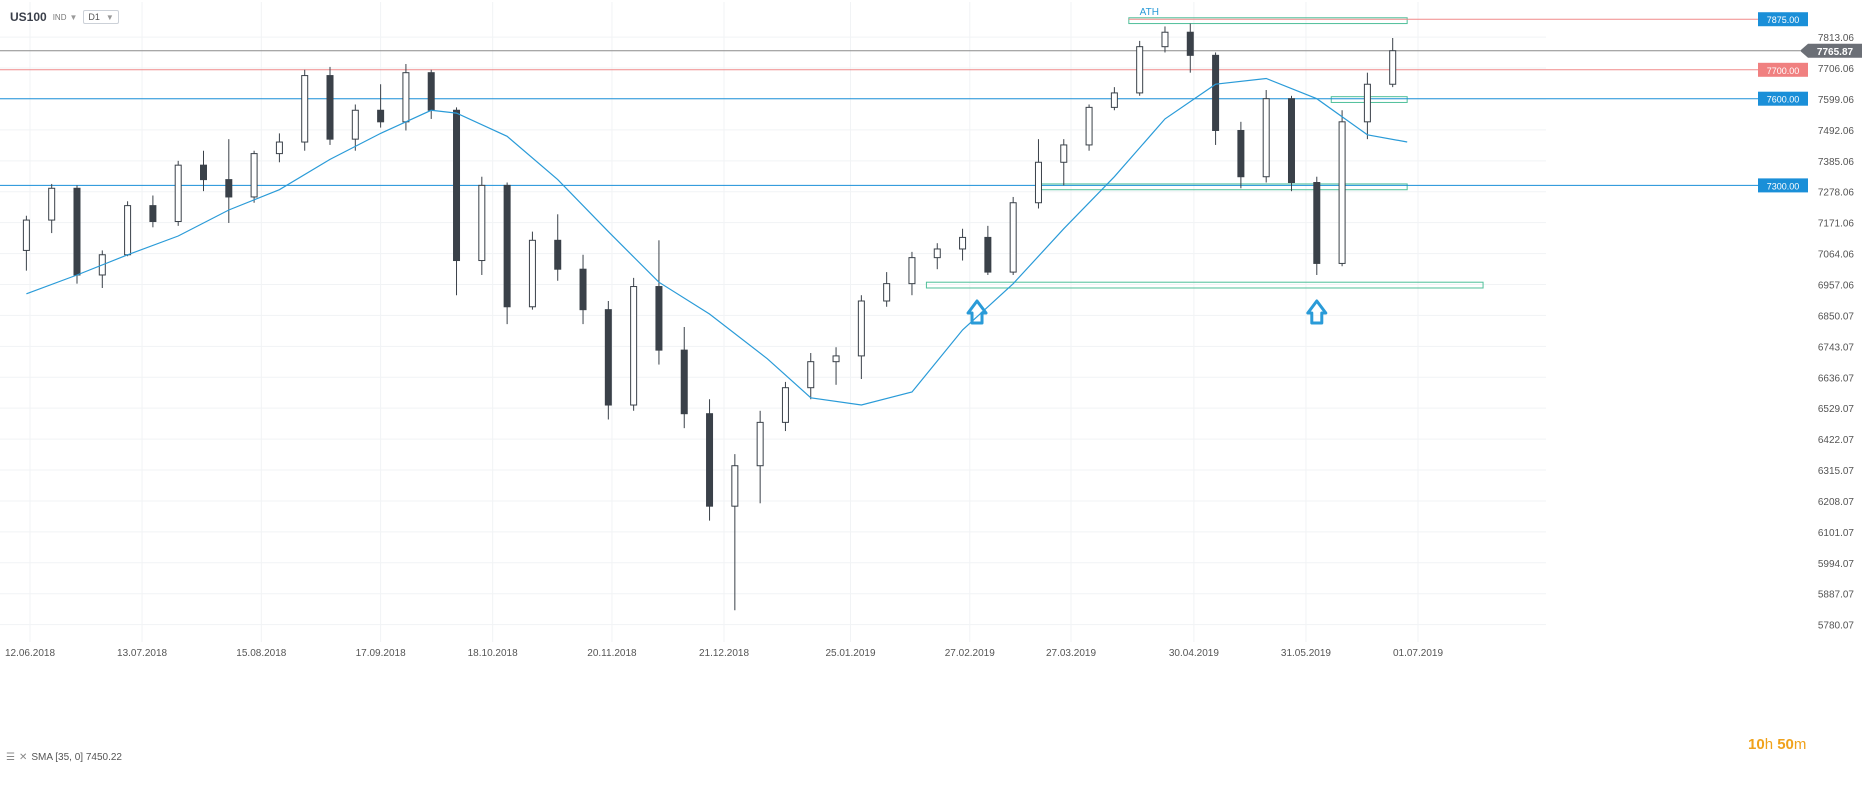 The width and height of the screenshot is (1866, 788). What do you see at coordinates (1836, 316) in the screenshot?
I see `y-tick-label: 6850.07` at bounding box center [1836, 316].